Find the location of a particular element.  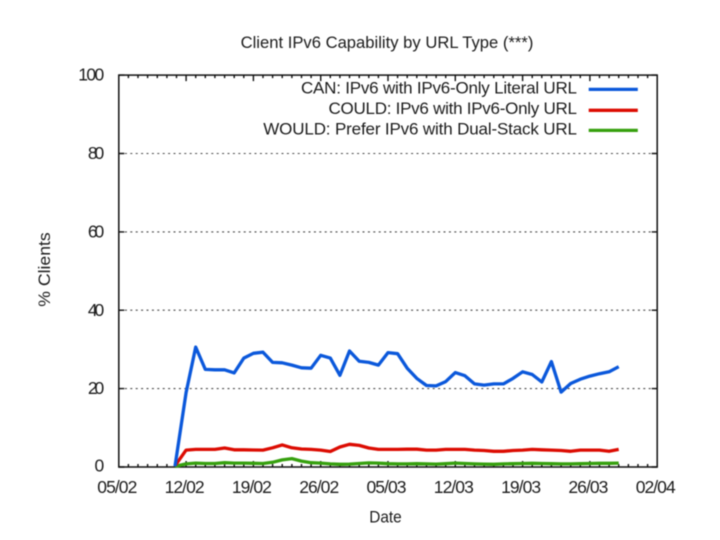

svg-text: COULD: IPv6 with IPv6-Only URL is located at coordinates (453, 108).